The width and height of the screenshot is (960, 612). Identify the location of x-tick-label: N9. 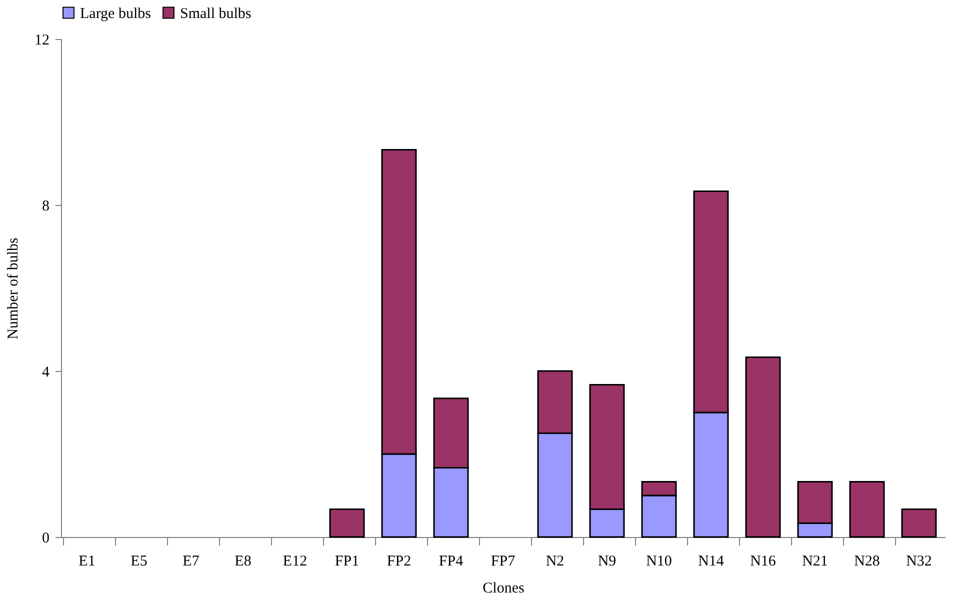
(607, 562).